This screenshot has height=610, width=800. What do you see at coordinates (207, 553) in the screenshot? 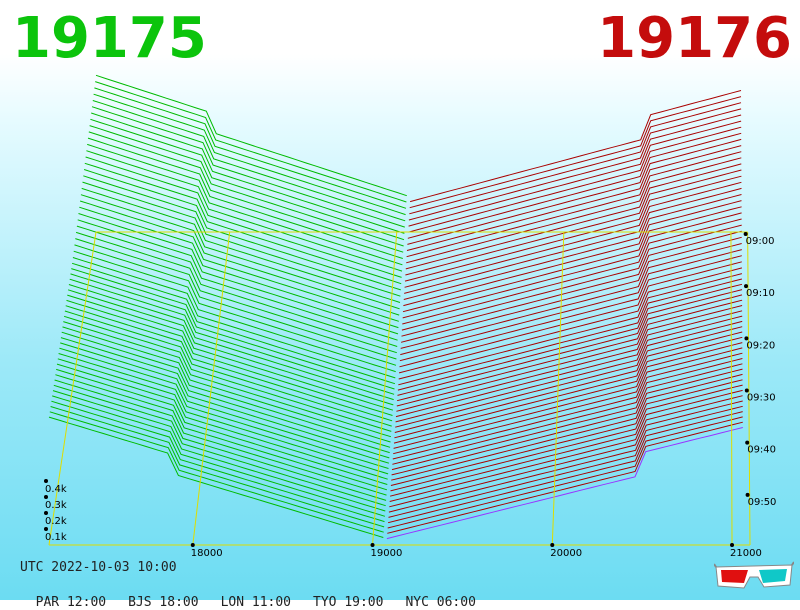
I see `price-tick-label: 18000` at bounding box center [207, 553].